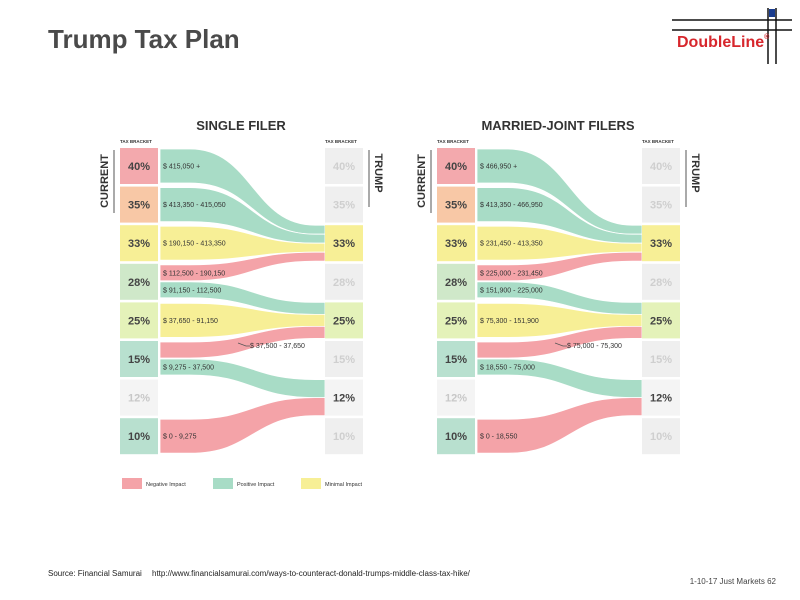 This screenshot has height=600, width=800. I want to click on logo-name: DoubleLine, so click(721, 42).